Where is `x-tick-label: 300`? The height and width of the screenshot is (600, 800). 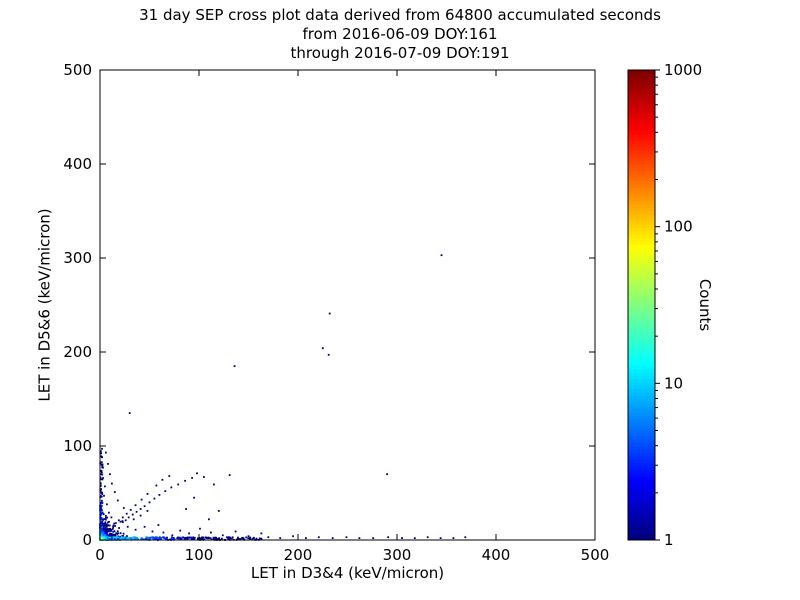 x-tick-label: 300 is located at coordinates (397, 555).